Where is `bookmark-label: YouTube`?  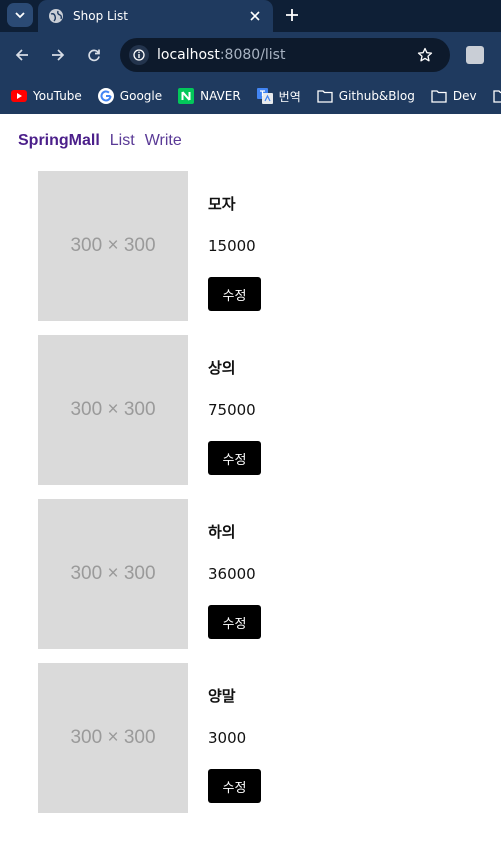 bookmark-label: YouTube is located at coordinates (57, 96).